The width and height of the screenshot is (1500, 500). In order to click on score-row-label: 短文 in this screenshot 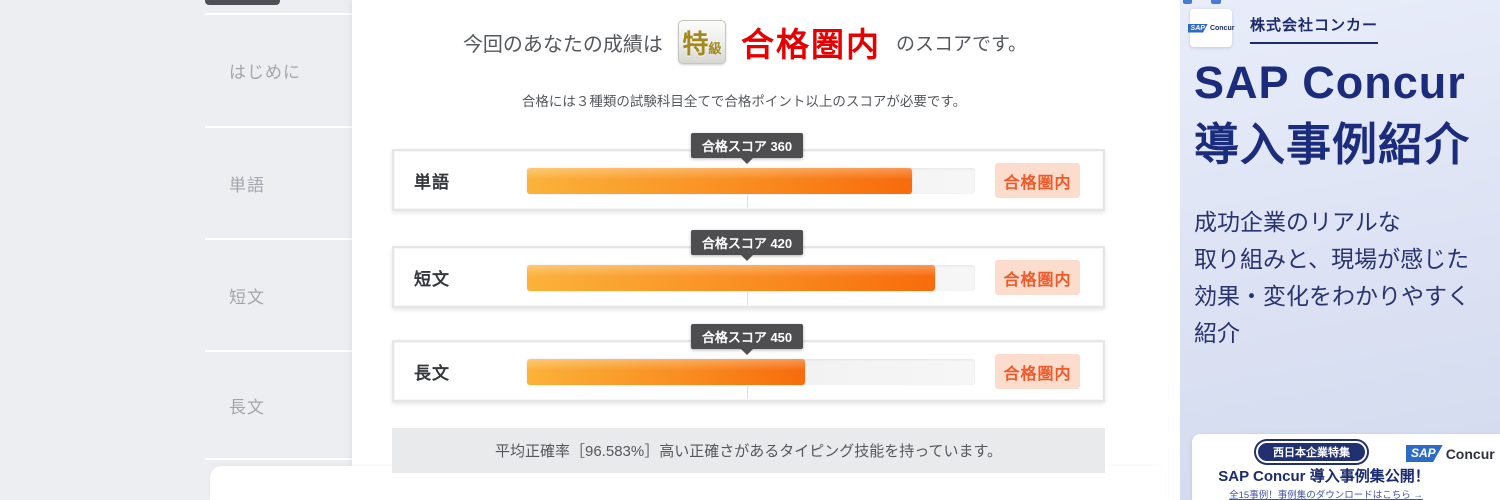, I will do `click(432, 279)`.